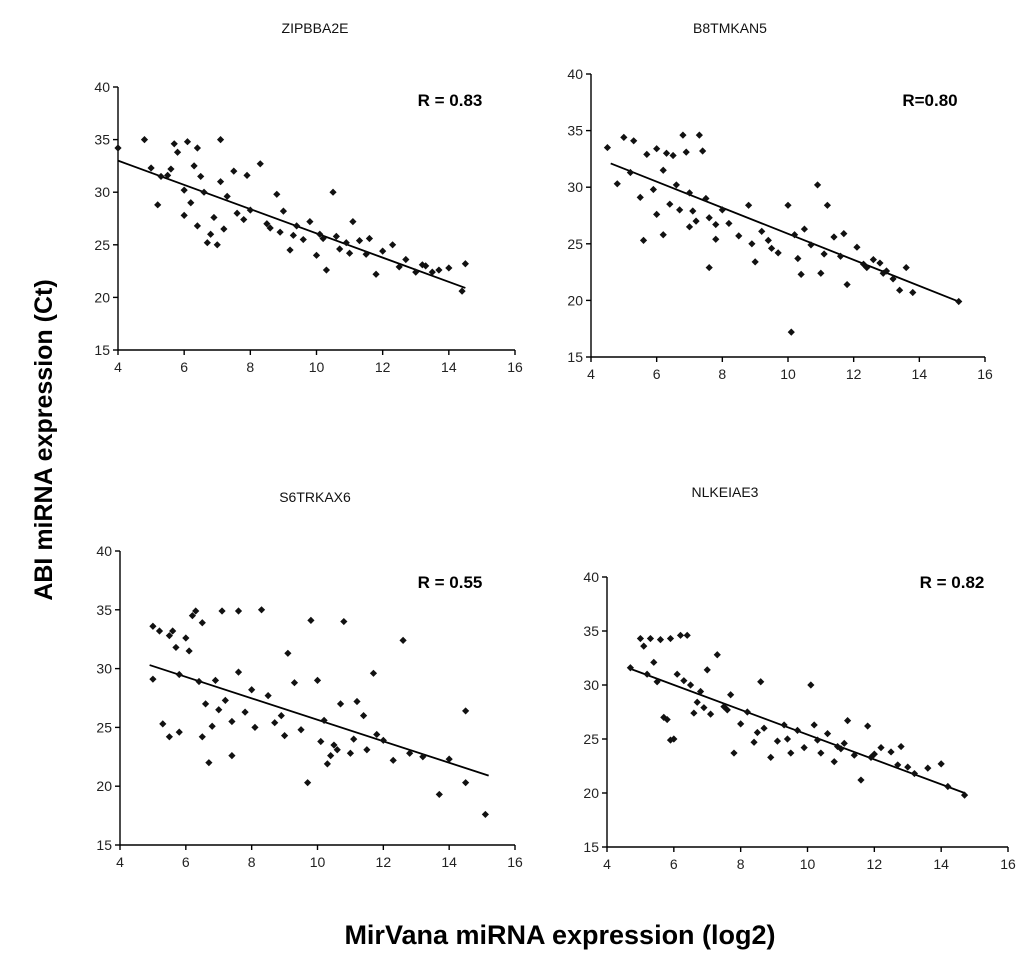 Image resolution: width=1020 pixels, height=960 pixels. What do you see at coordinates (591, 739) in the screenshot?
I see `y-tick-label: 25` at bounding box center [591, 739].